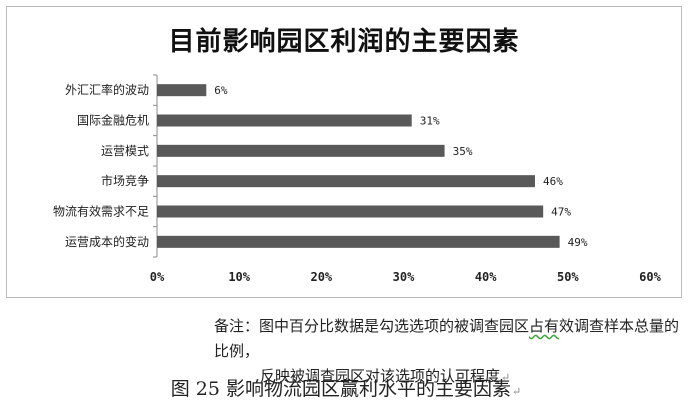  Describe the element at coordinates (447, 338) in the screenshot. I see `note-line1-after: 效调查样本总量的比例，` at that location.